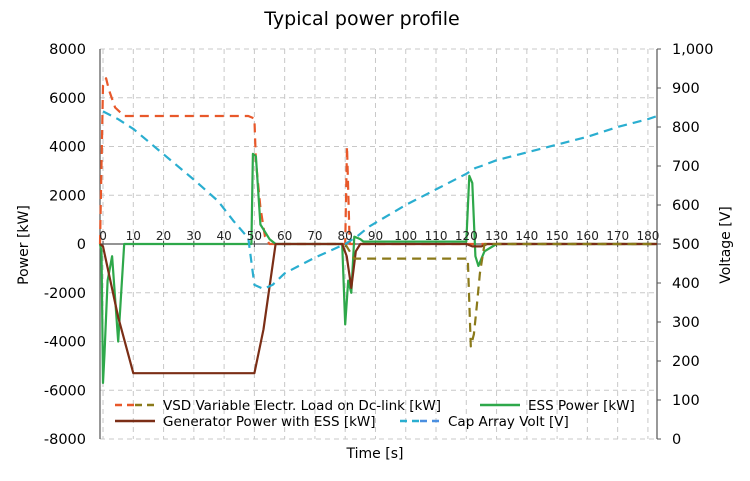 The width and height of the screenshot is (750, 481). Describe the element at coordinates (686, 362) in the screenshot. I see `y2-tick-label: 200` at that location.